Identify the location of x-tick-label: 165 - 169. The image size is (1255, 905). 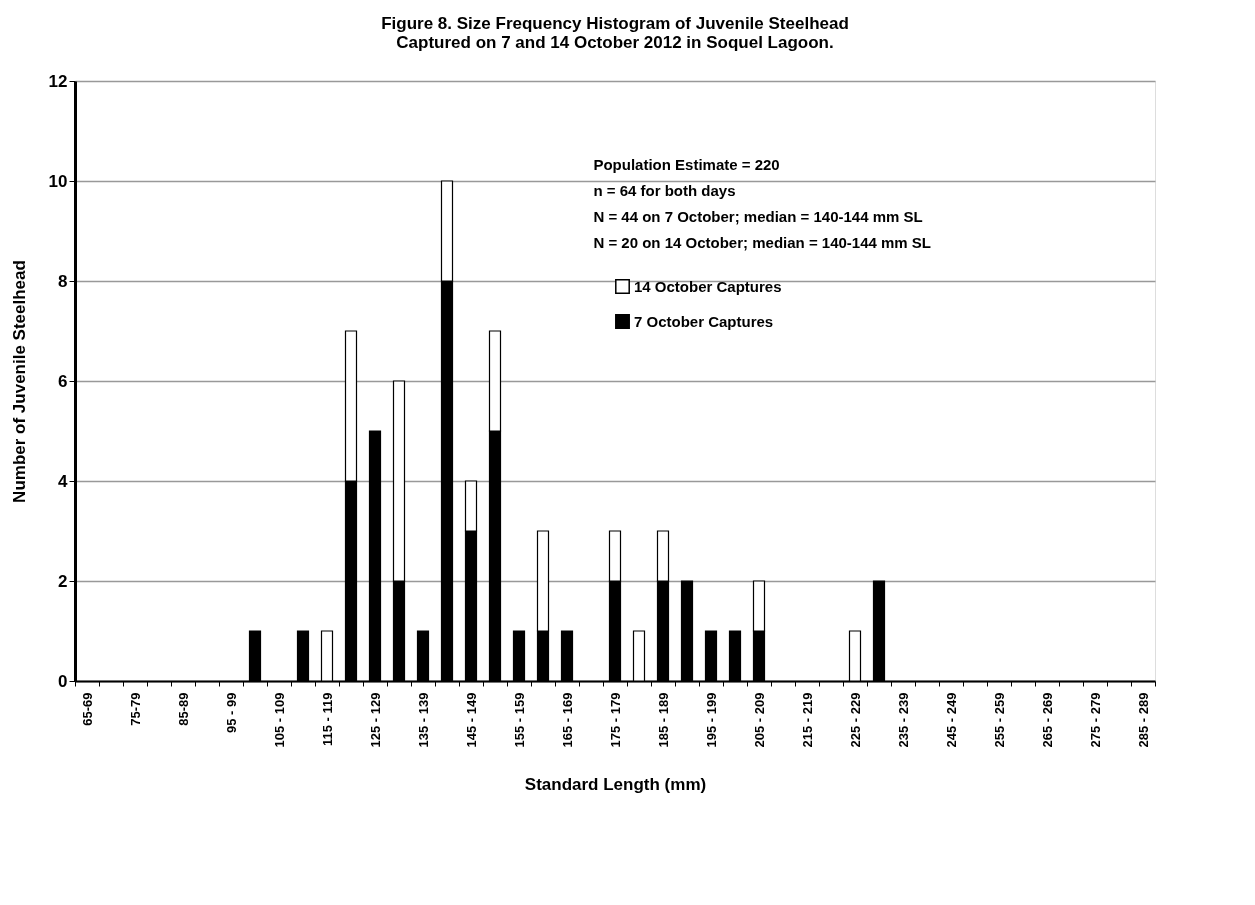
(567, 720).